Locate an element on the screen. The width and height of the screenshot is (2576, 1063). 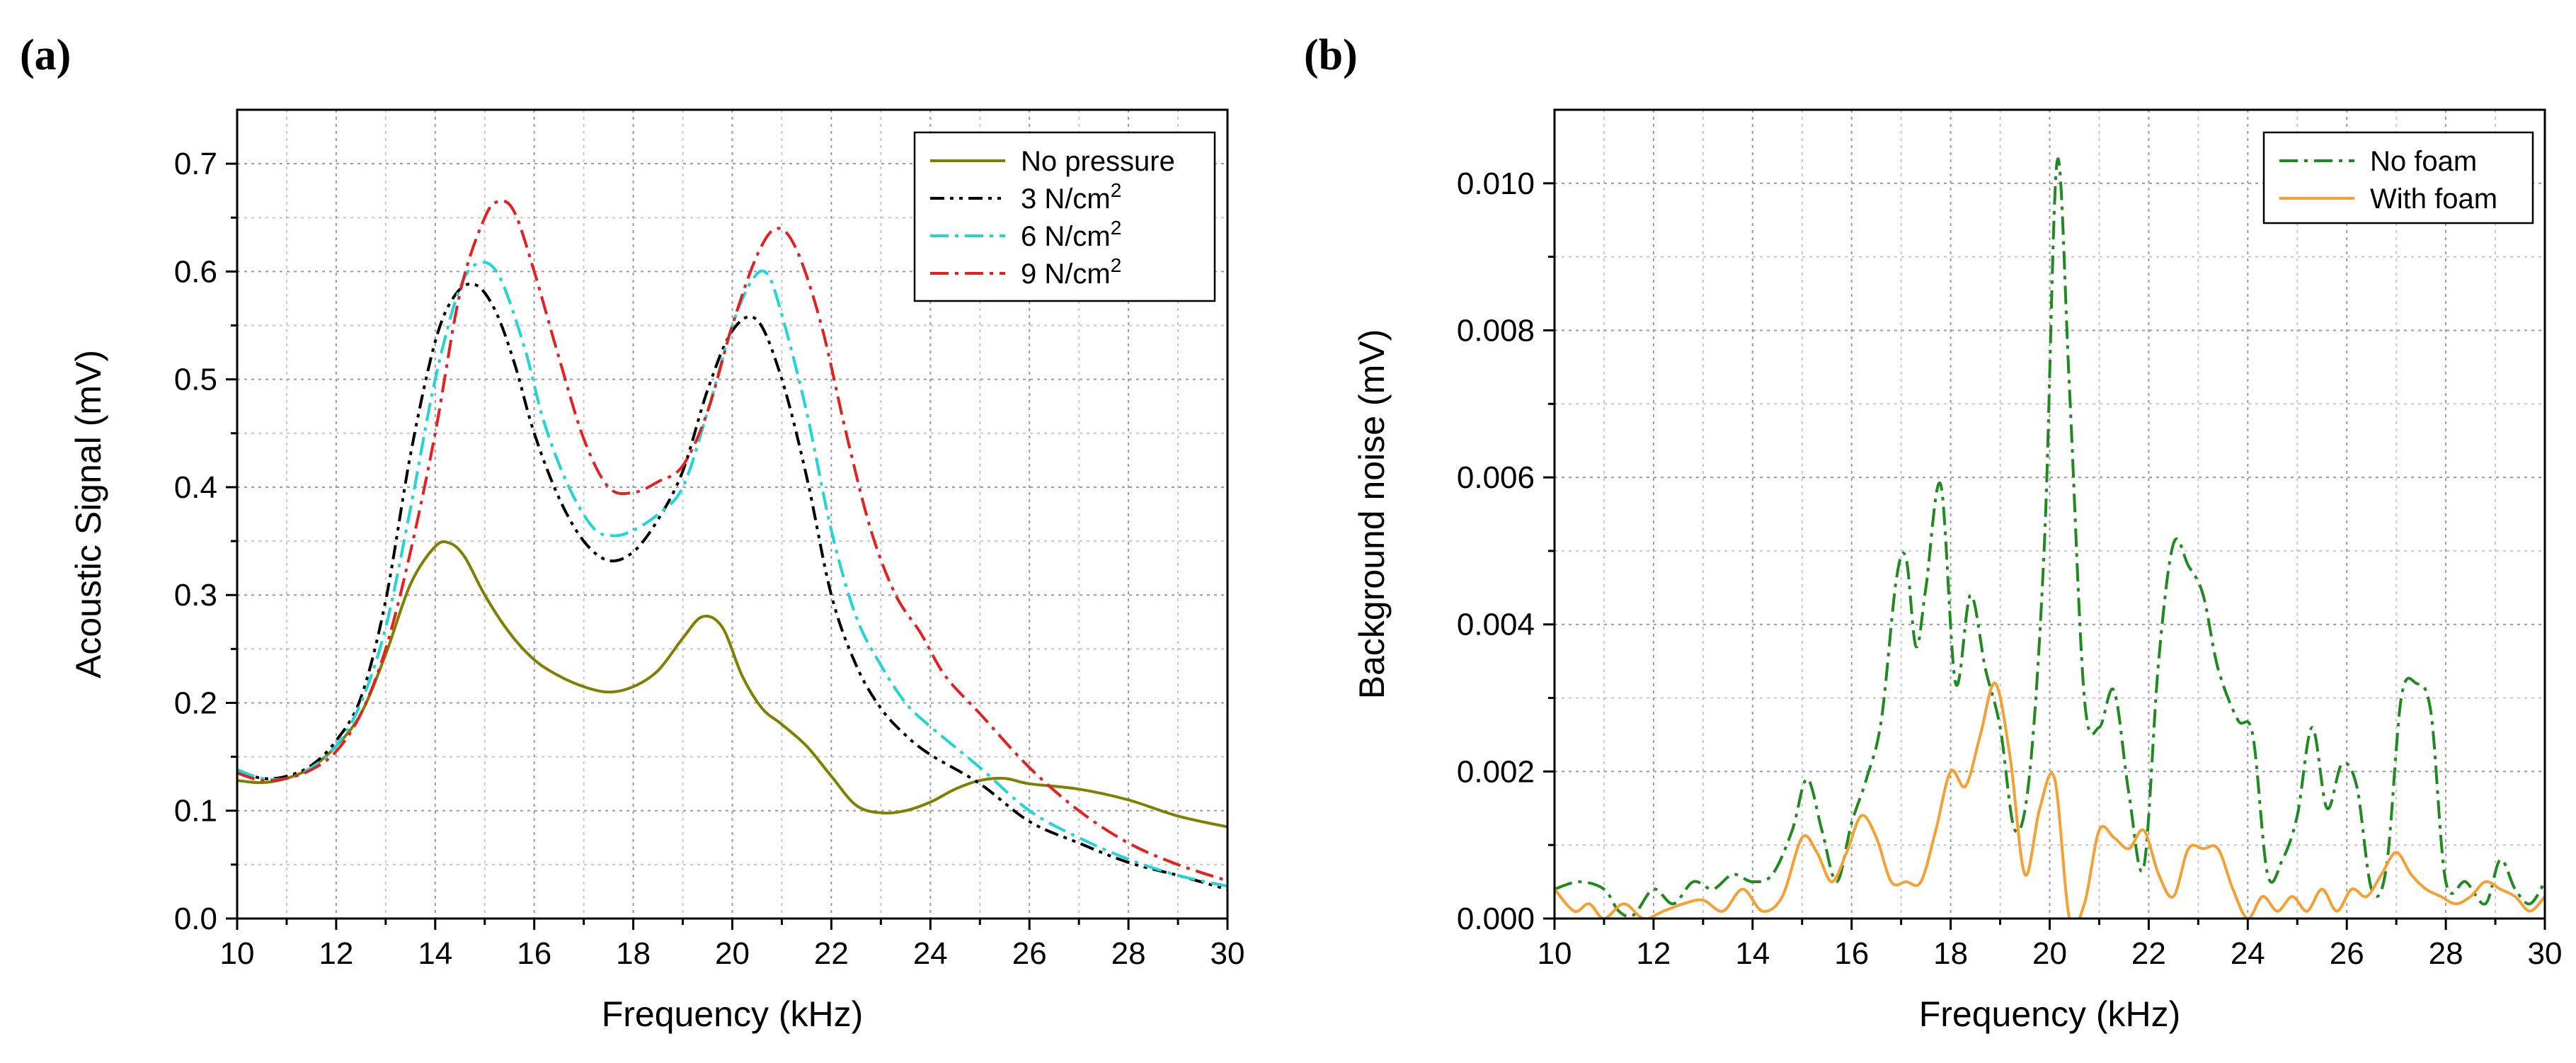
chart-b-xtick-label: 28 is located at coordinates (2446, 953).